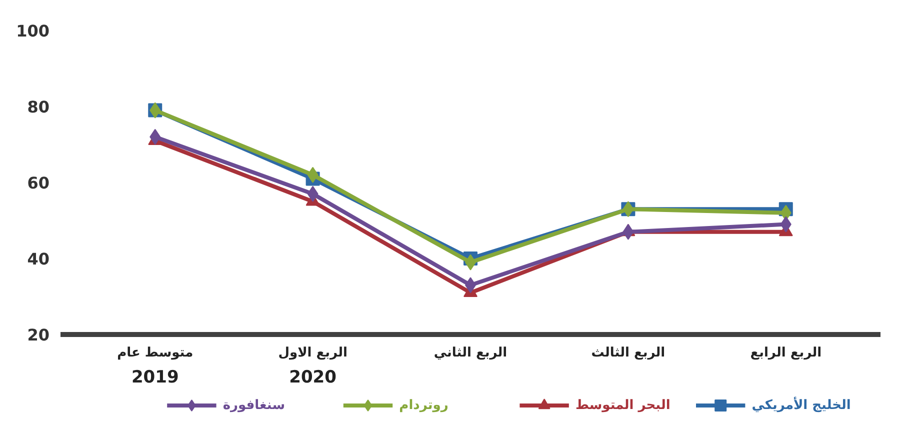 This screenshot has height=434, width=918. Describe the element at coordinates (622, 405) in the screenshot. I see `legend-label: البحر المتوسط` at that location.